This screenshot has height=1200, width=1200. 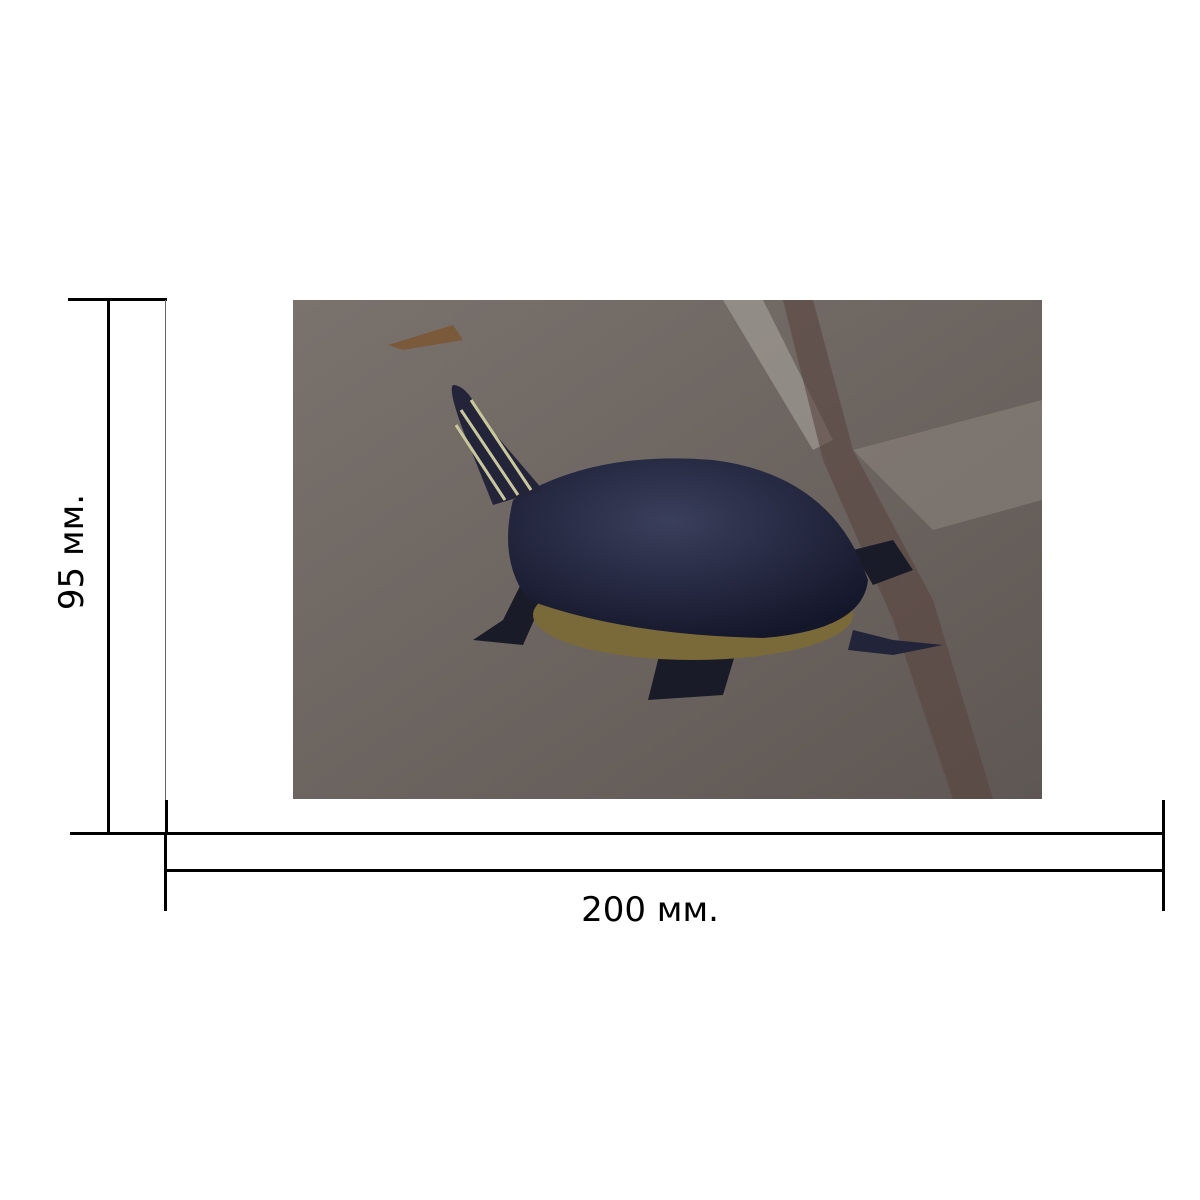 What do you see at coordinates (108, 566) in the screenshot?
I see `dim-height-line` at bounding box center [108, 566].